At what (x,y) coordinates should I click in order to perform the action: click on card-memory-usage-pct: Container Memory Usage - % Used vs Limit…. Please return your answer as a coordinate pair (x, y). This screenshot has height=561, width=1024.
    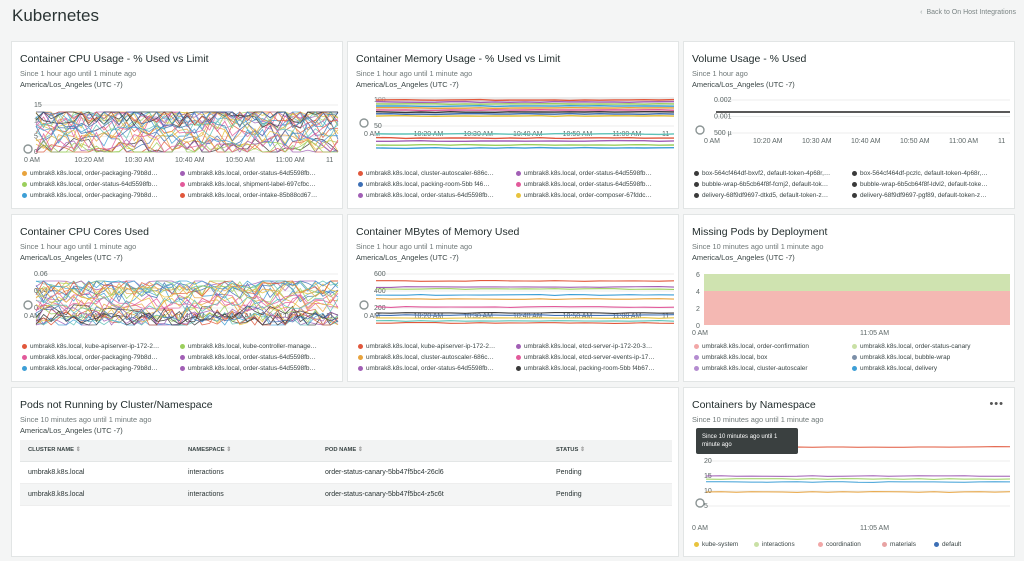
    Looking at the image, I should click on (513, 125).